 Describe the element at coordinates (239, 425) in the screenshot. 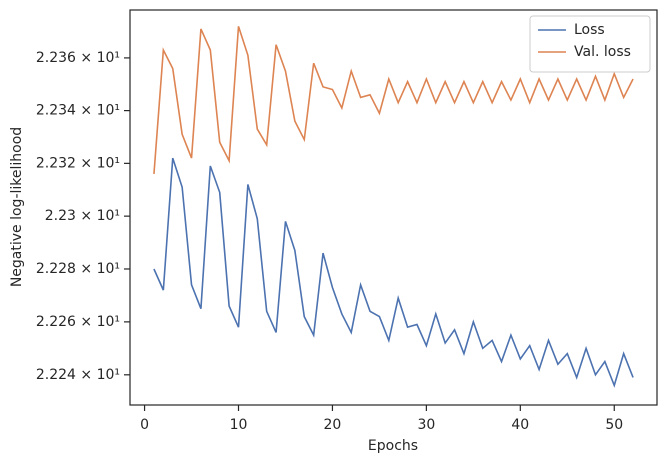

I see `x-tick-label: 10` at that location.